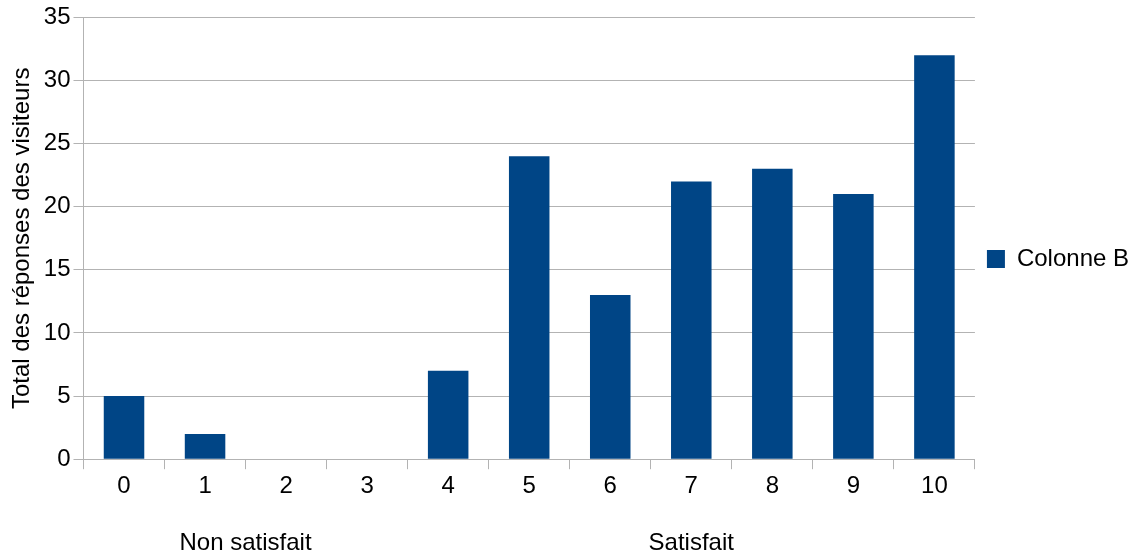 This screenshot has height=554, width=1145. Describe the element at coordinates (691, 485) in the screenshot. I see `x-tick-label: 7` at that location.